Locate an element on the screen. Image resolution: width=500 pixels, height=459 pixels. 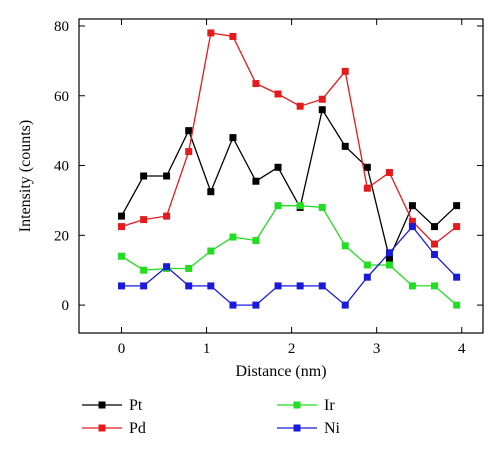
y-tick-label-4: 80 is located at coordinates (61, 27).